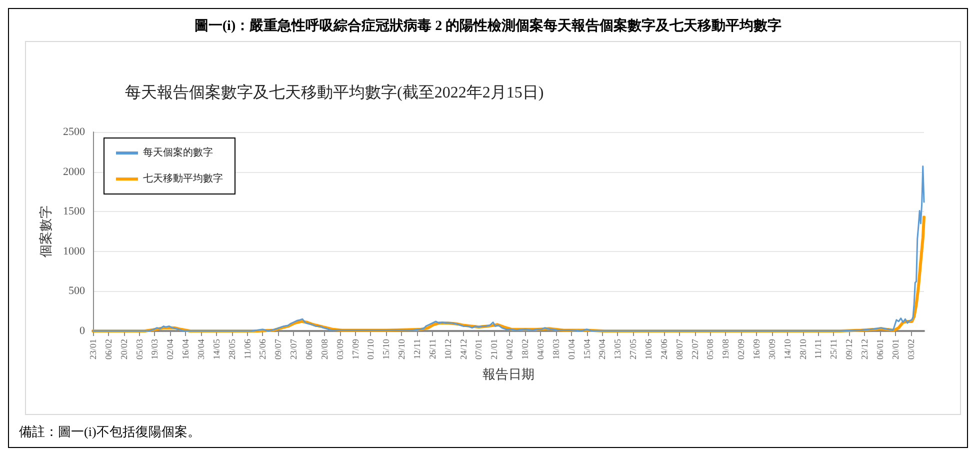  Describe the element at coordinates (371, 349) in the screenshot. I see `x-tick-label: 01/10` at that location.